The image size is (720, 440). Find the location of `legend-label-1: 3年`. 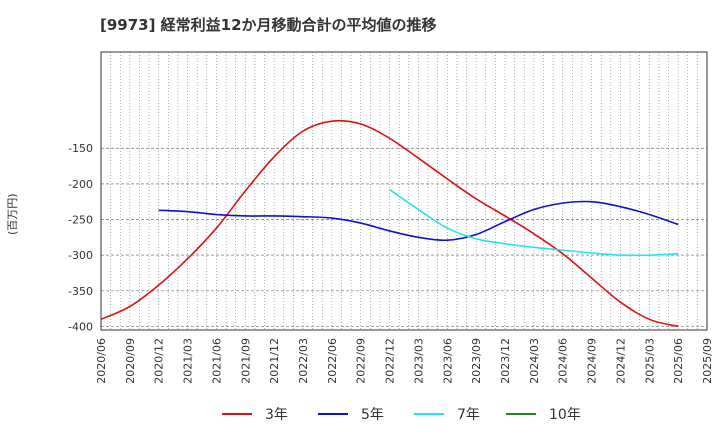

legend-label-1: 3年 is located at coordinates (276, 415).